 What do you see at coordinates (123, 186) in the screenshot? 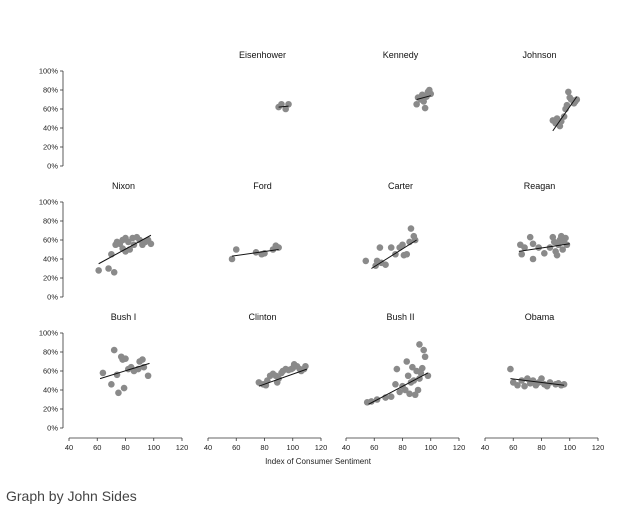
I see `panel-title: Nixon` at bounding box center [123, 186].